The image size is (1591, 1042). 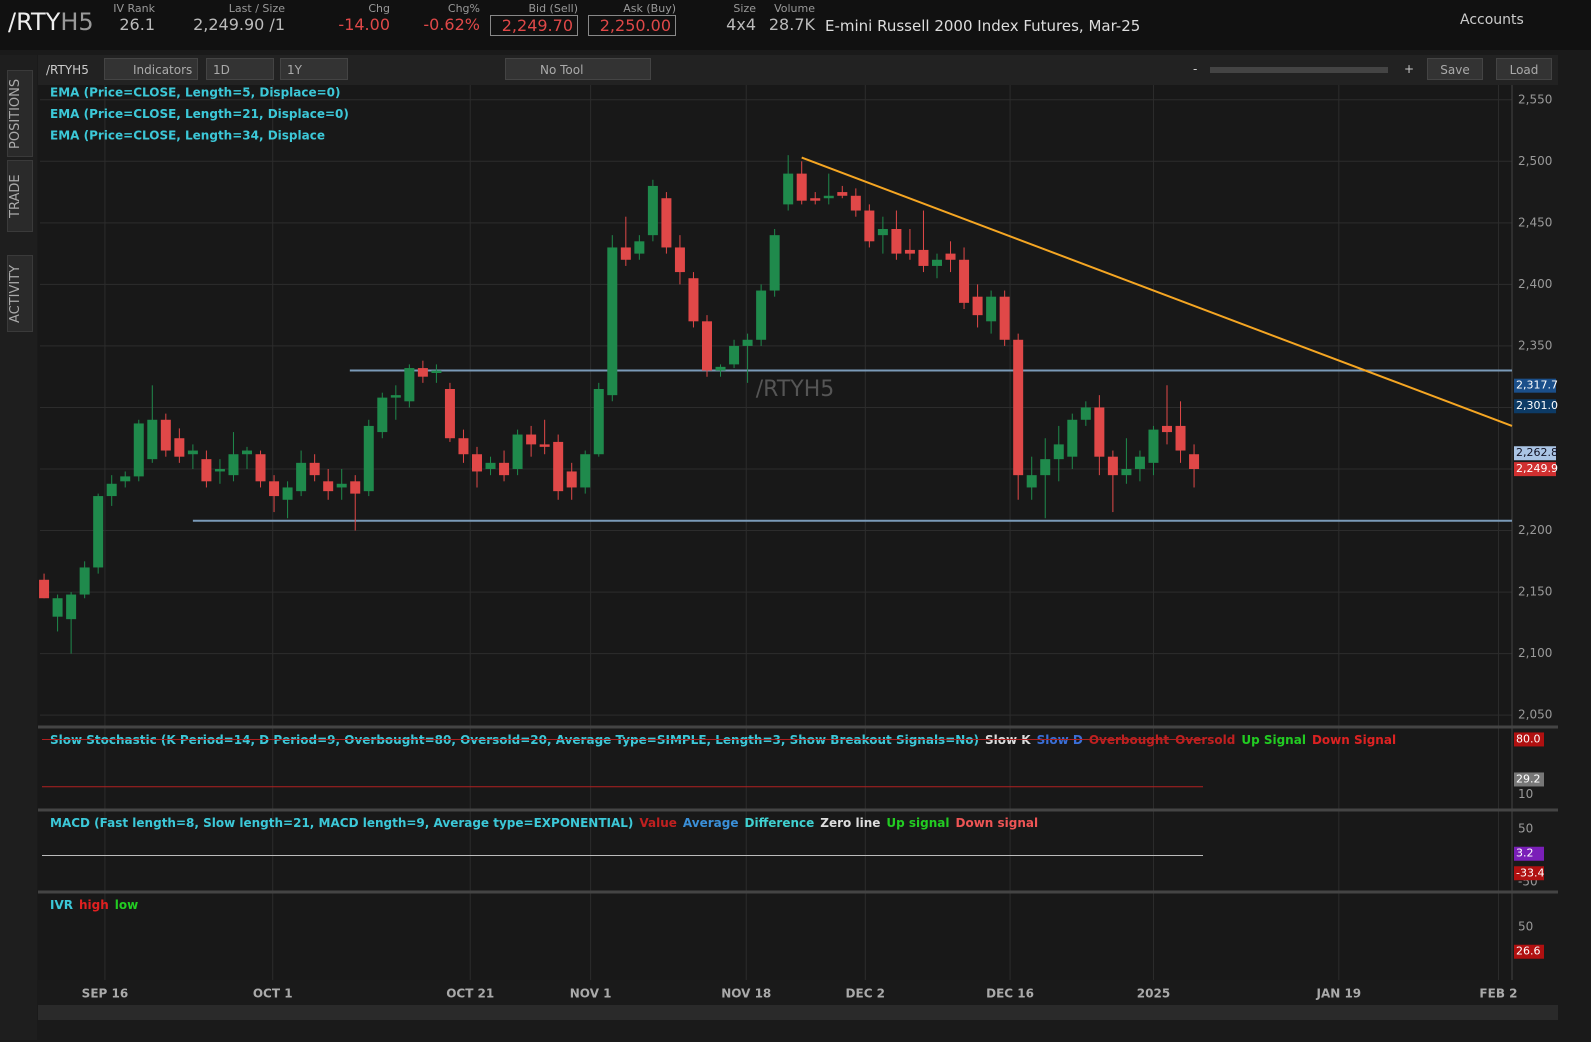 I want to click on chart-symbol: /RTYH5, so click(x=67, y=70).